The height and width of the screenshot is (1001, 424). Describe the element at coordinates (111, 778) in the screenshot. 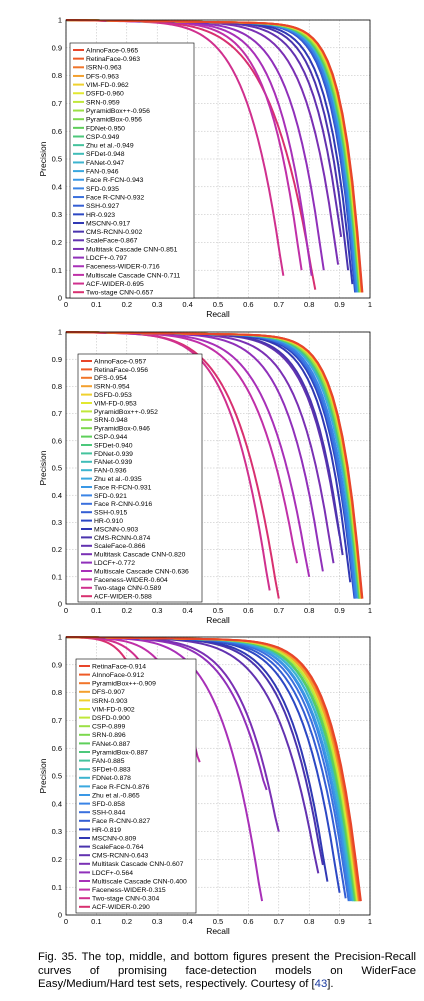

I see `legend-entry: FDNet-0.878` at that location.